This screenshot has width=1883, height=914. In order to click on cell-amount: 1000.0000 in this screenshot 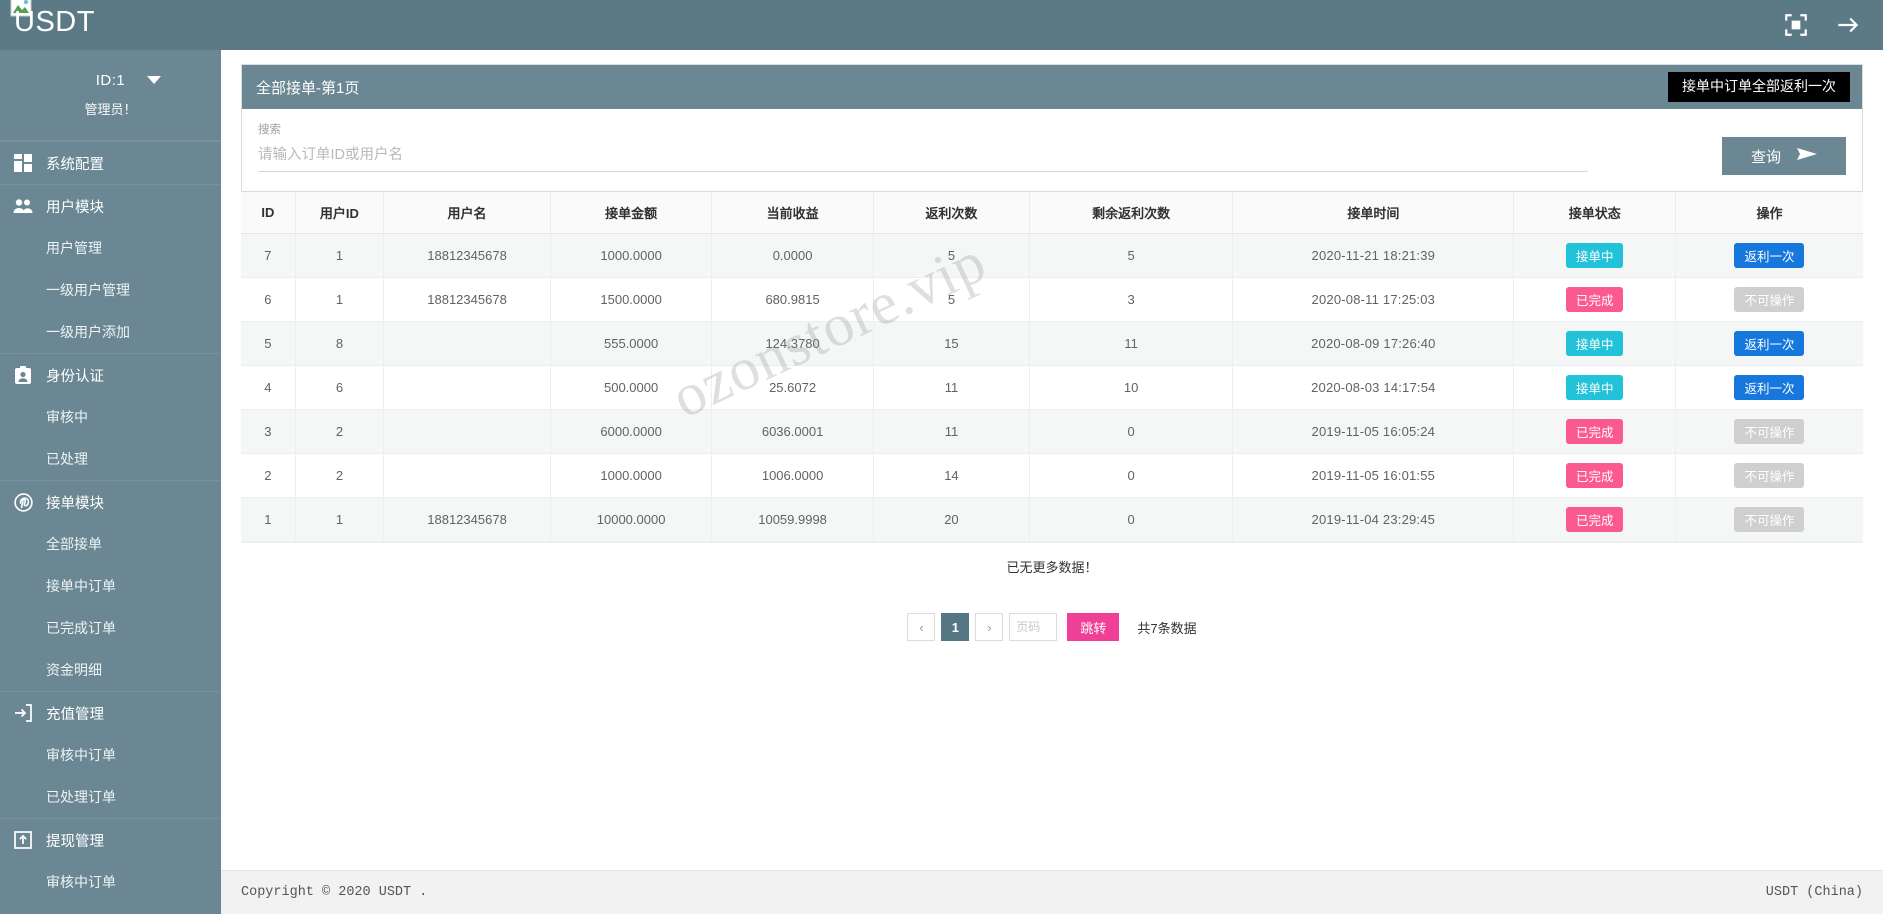, I will do `click(631, 255)`.